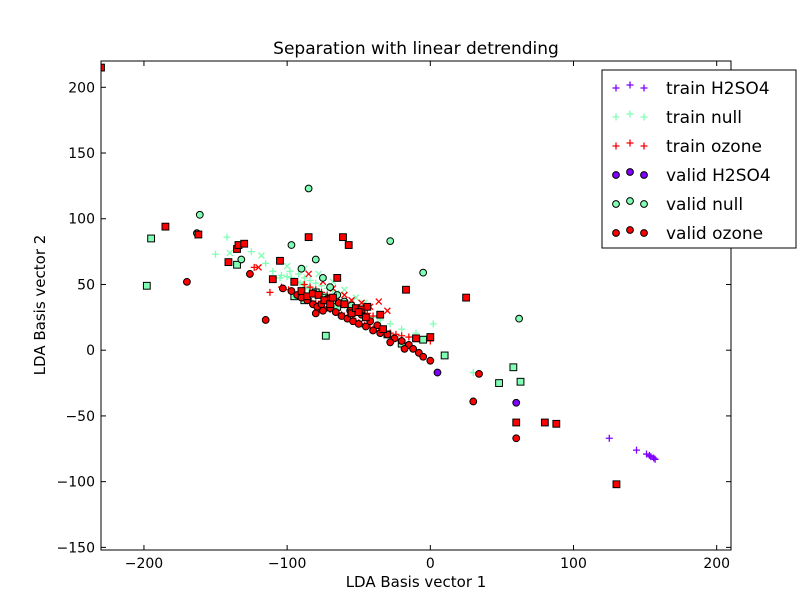  I want to click on y-tick-label: −150, so click(76, 548).